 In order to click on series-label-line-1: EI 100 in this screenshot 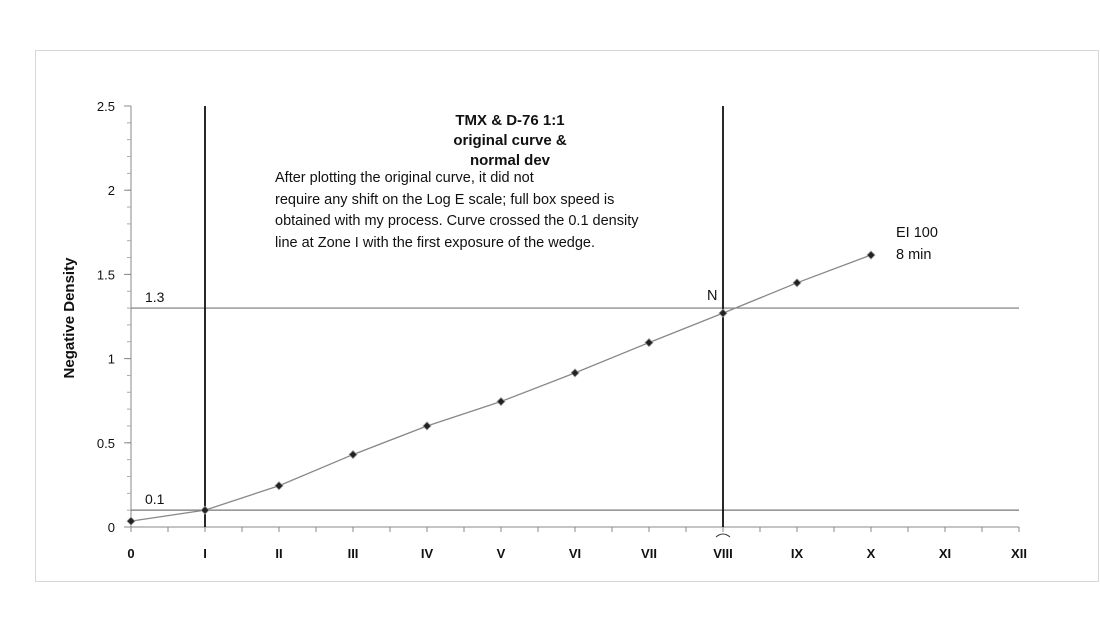, I will do `click(917, 233)`.